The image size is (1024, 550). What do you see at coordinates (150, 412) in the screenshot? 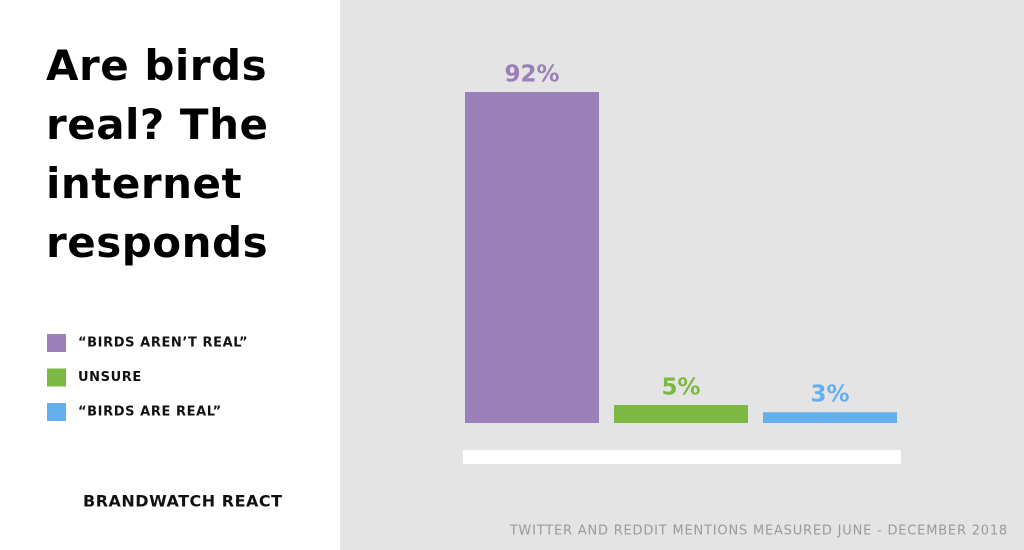
I see `legend-label: “BIRDS ARE REAL”` at bounding box center [150, 412].